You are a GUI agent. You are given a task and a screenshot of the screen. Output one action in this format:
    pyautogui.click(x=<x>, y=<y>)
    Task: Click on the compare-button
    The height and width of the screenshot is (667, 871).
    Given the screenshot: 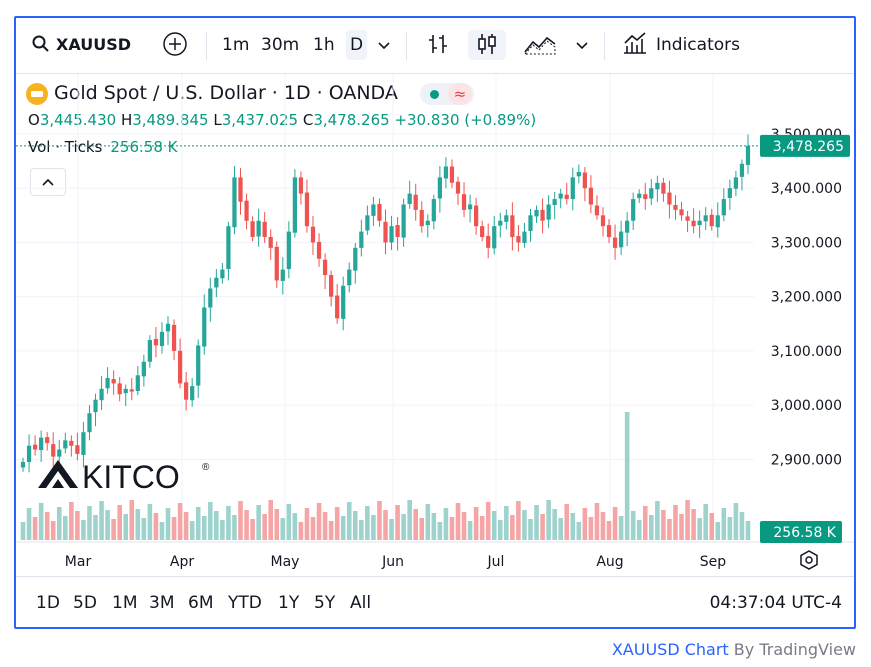 What is the action you would take?
    pyautogui.click(x=175, y=45)
    